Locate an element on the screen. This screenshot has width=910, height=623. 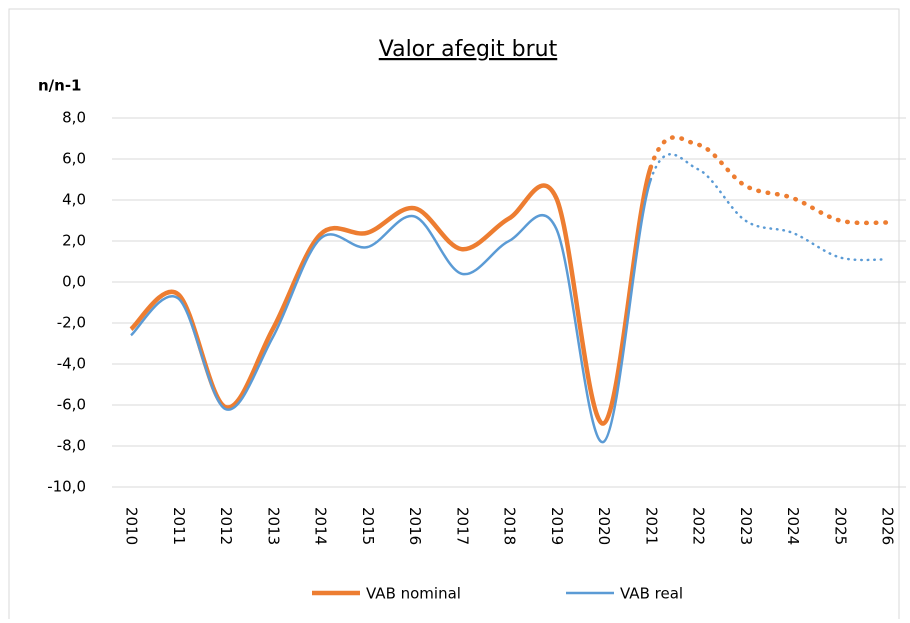
x-tick-label: 2025 is located at coordinates (840, 526).